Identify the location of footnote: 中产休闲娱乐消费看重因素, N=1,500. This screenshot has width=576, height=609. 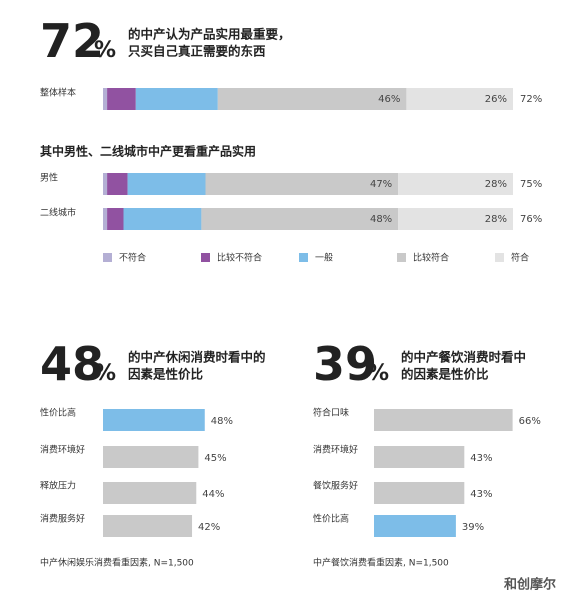
(117, 563).